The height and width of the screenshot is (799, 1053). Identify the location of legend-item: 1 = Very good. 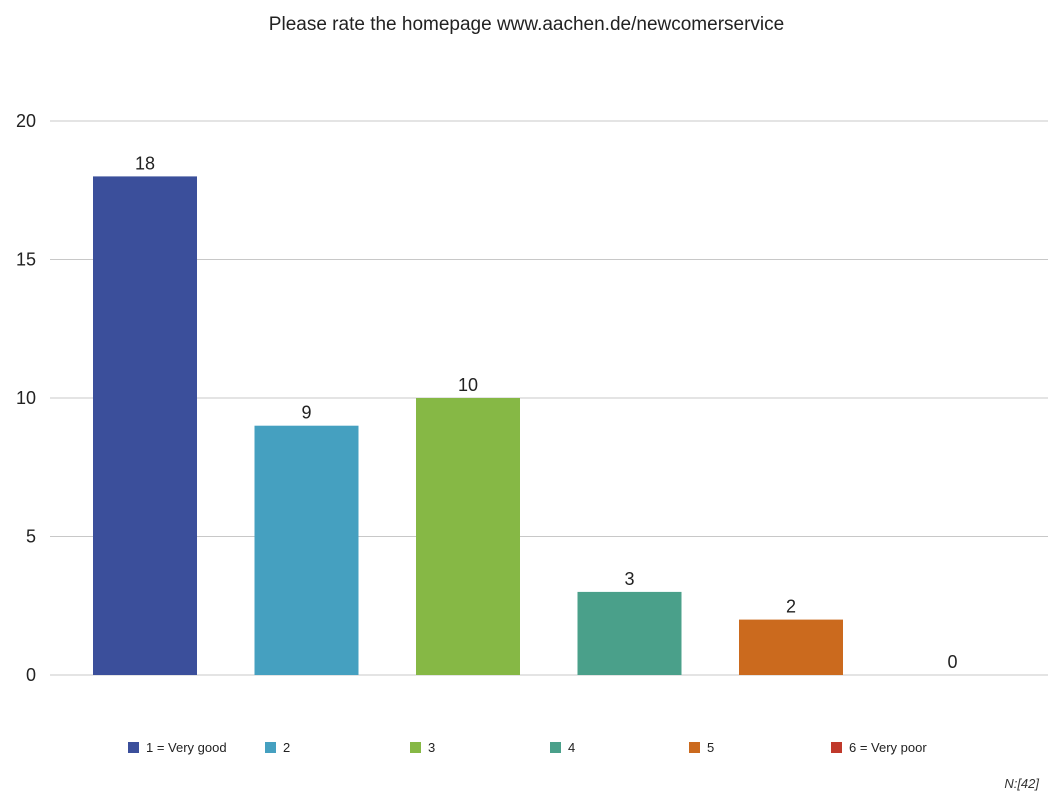
(177, 747).